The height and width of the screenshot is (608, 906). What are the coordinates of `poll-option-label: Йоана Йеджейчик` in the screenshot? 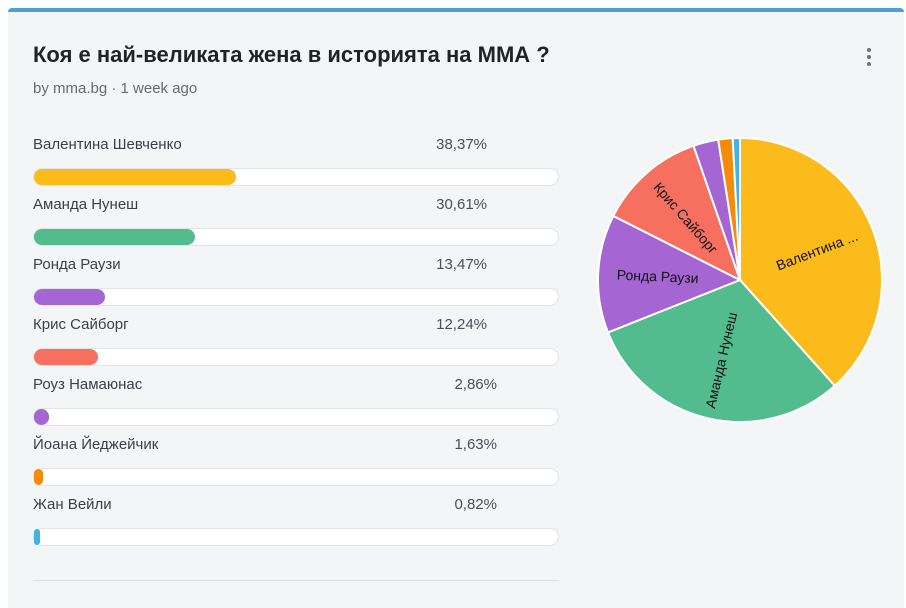 It's located at (96, 444).